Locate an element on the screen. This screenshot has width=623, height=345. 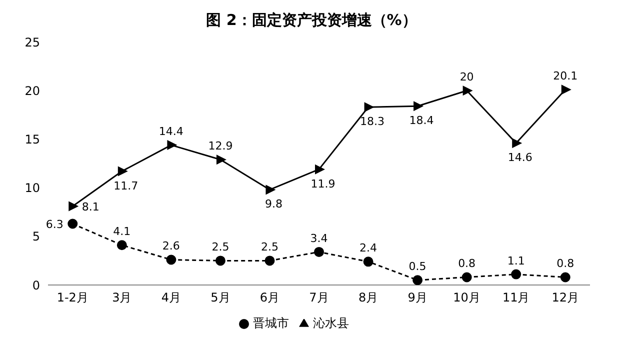
data-label: 6.3 is located at coordinates (55, 224).